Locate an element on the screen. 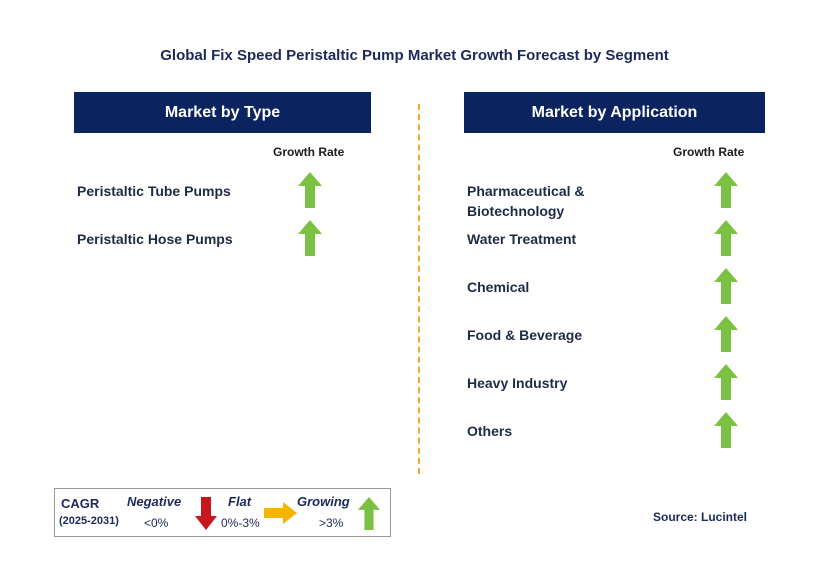  application-growth-rate-label: Growth Rate is located at coordinates (709, 152).